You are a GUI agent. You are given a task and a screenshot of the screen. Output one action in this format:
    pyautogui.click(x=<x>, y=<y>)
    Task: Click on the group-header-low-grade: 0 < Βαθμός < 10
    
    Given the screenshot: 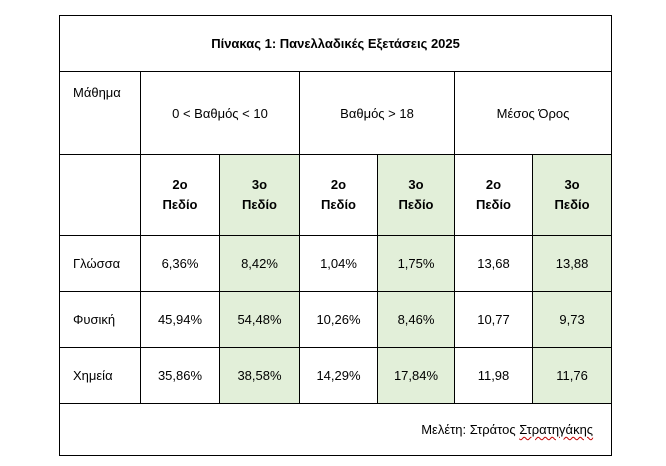 What is the action you would take?
    pyautogui.click(x=220, y=113)
    